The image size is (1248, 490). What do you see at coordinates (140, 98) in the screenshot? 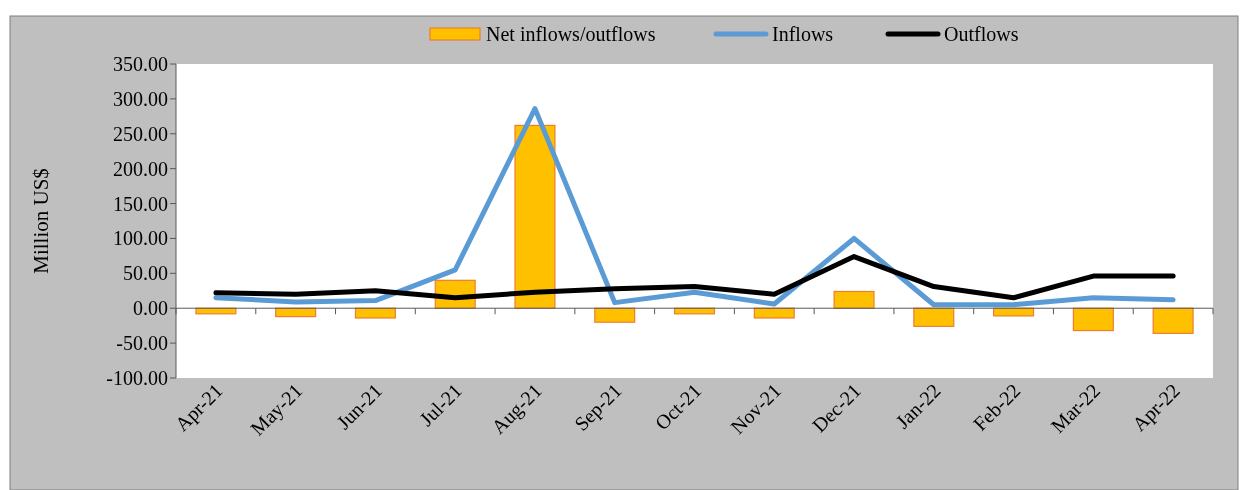
I see `y-tick-label: 300.00` at bounding box center [140, 98].